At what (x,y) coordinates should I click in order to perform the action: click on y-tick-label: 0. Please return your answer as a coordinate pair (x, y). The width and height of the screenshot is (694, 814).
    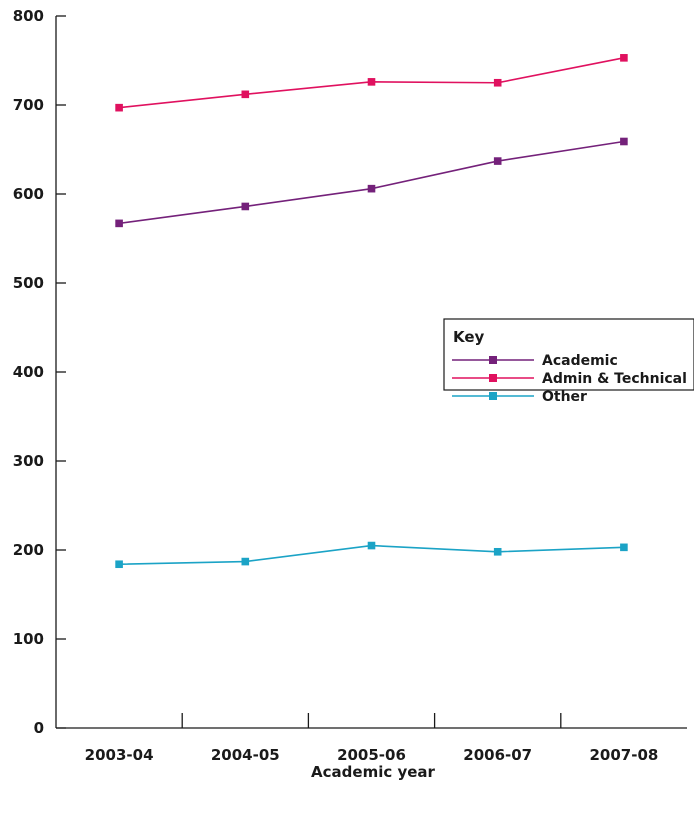
    Looking at the image, I should click on (39, 728).